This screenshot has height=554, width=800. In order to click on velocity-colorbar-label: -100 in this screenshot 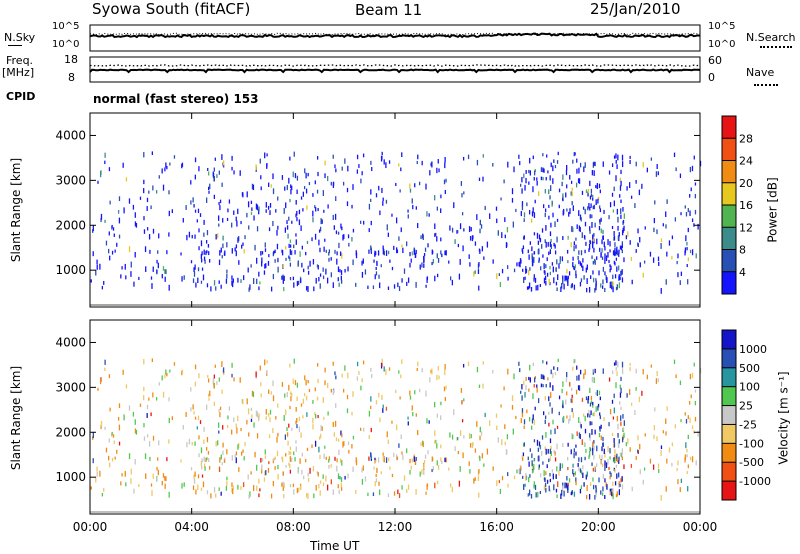, I will do `click(751, 443)`.